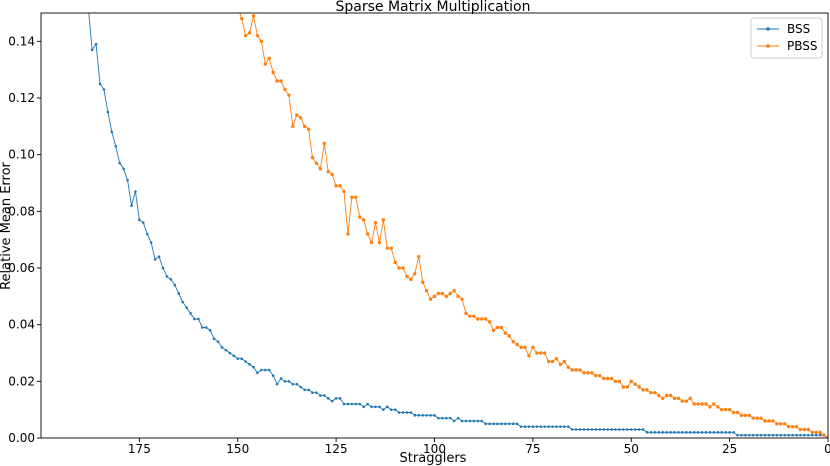 This screenshot has width=830, height=466. What do you see at coordinates (21, 325) in the screenshot?
I see `y-tick-label: 0.04` at bounding box center [21, 325].